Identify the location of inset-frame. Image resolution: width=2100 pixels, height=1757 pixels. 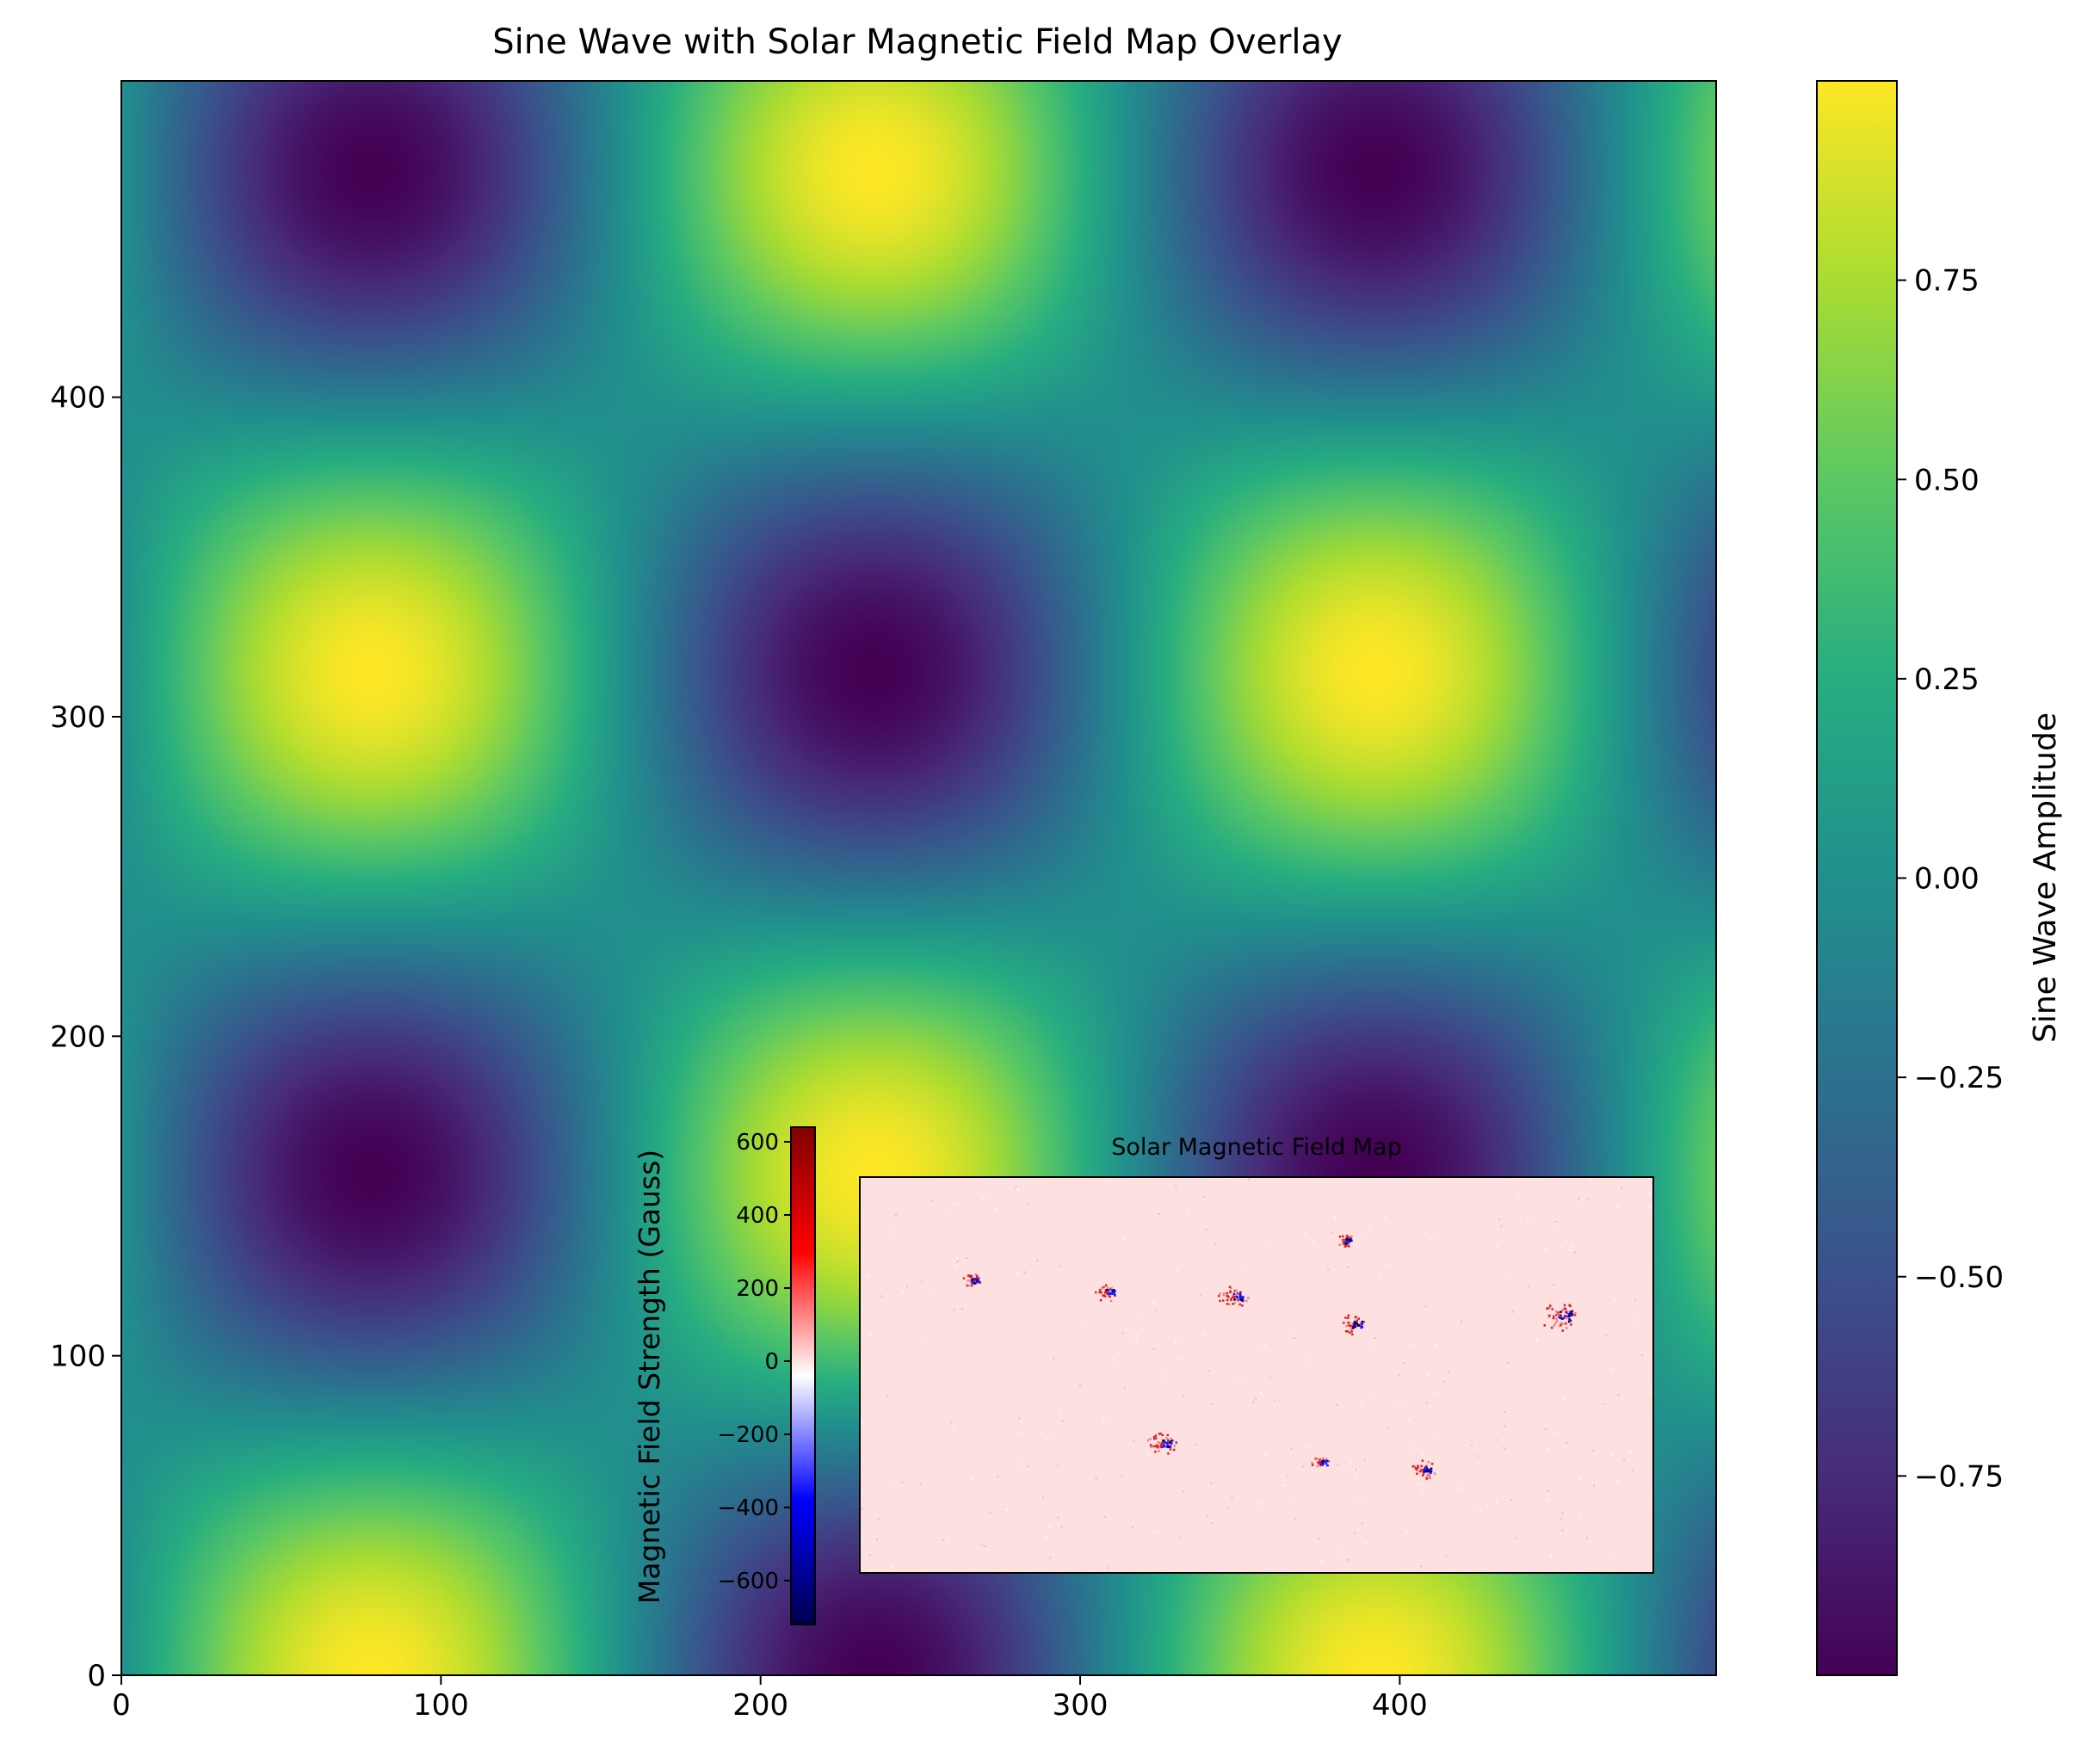
(1256, 1375).